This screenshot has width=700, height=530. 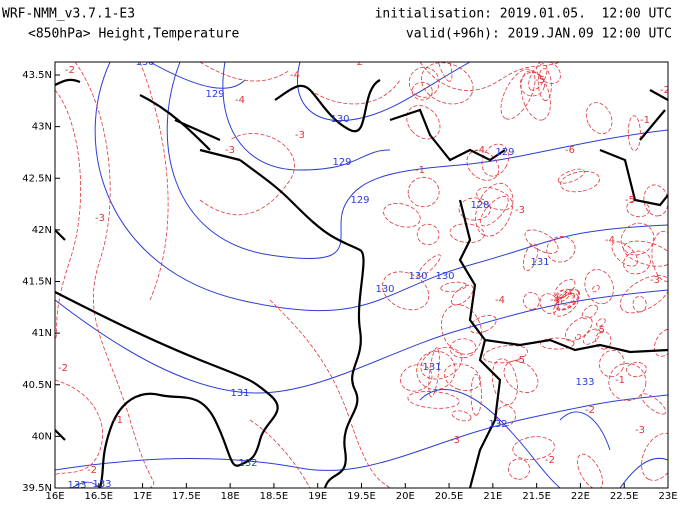 I want to click on x-tick-label: 16.5E, so click(x=98, y=496).